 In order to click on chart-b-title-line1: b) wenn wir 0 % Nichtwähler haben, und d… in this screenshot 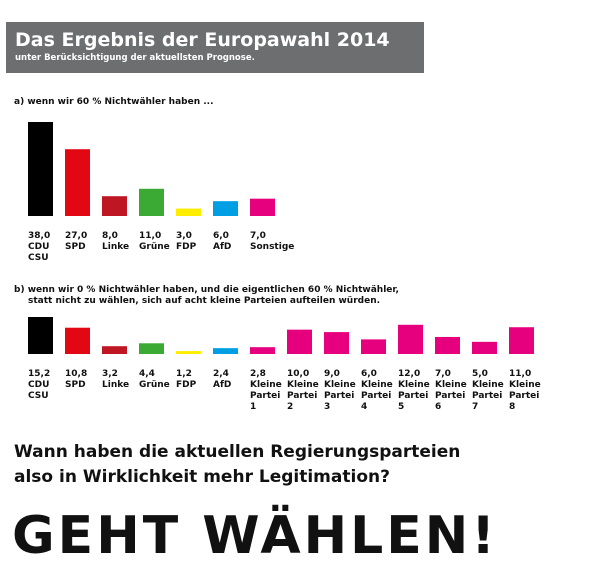, I will do `click(206, 290)`.